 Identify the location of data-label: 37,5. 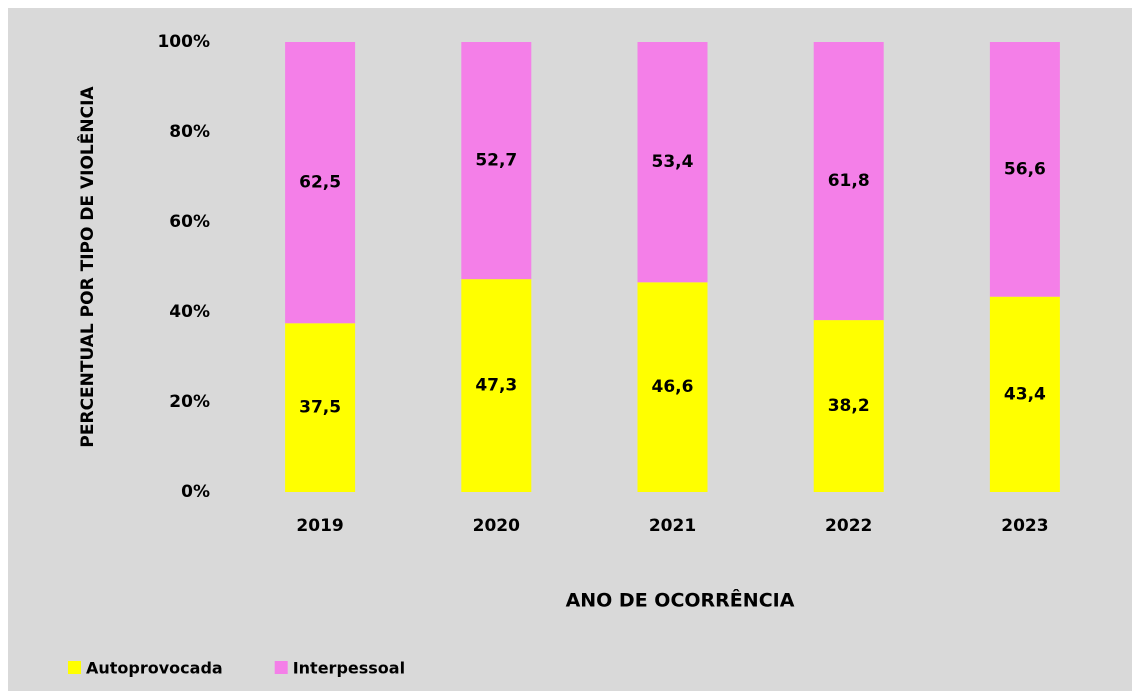
(320, 408).